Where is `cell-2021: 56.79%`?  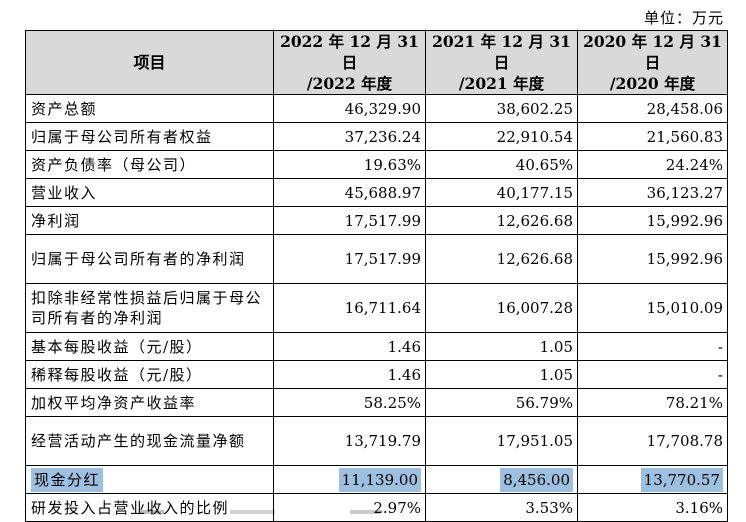 cell-2021: 56.79% is located at coordinates (501, 402).